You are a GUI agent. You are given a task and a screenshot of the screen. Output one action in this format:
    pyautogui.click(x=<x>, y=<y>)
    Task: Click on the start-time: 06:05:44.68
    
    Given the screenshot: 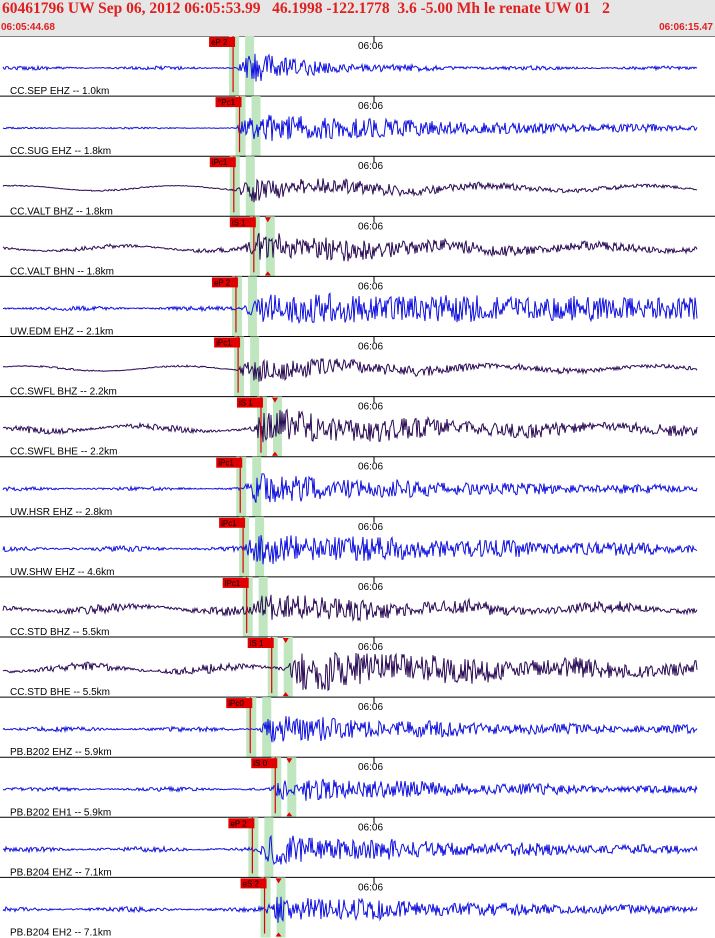 What is the action you would take?
    pyautogui.click(x=28, y=27)
    